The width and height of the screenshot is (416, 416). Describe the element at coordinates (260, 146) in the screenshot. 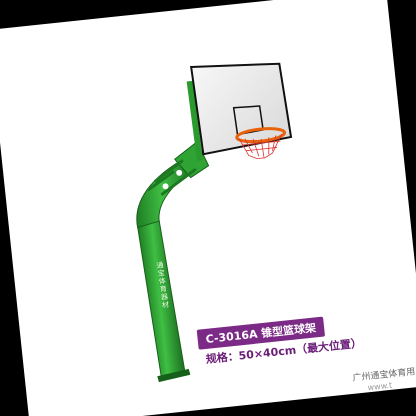

I see `hoop-net` at that location.